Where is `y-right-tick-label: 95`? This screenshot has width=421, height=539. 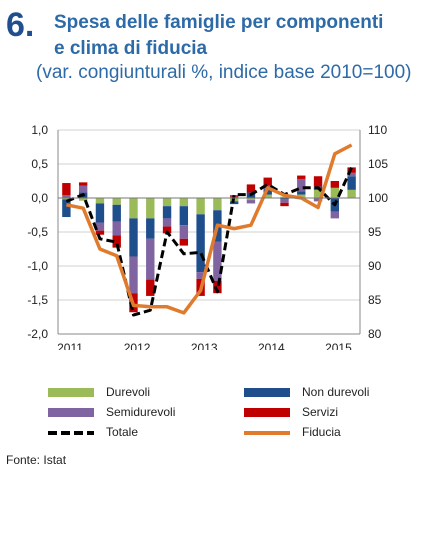
y-right-tick-label: 95 is located at coordinates (375, 232).